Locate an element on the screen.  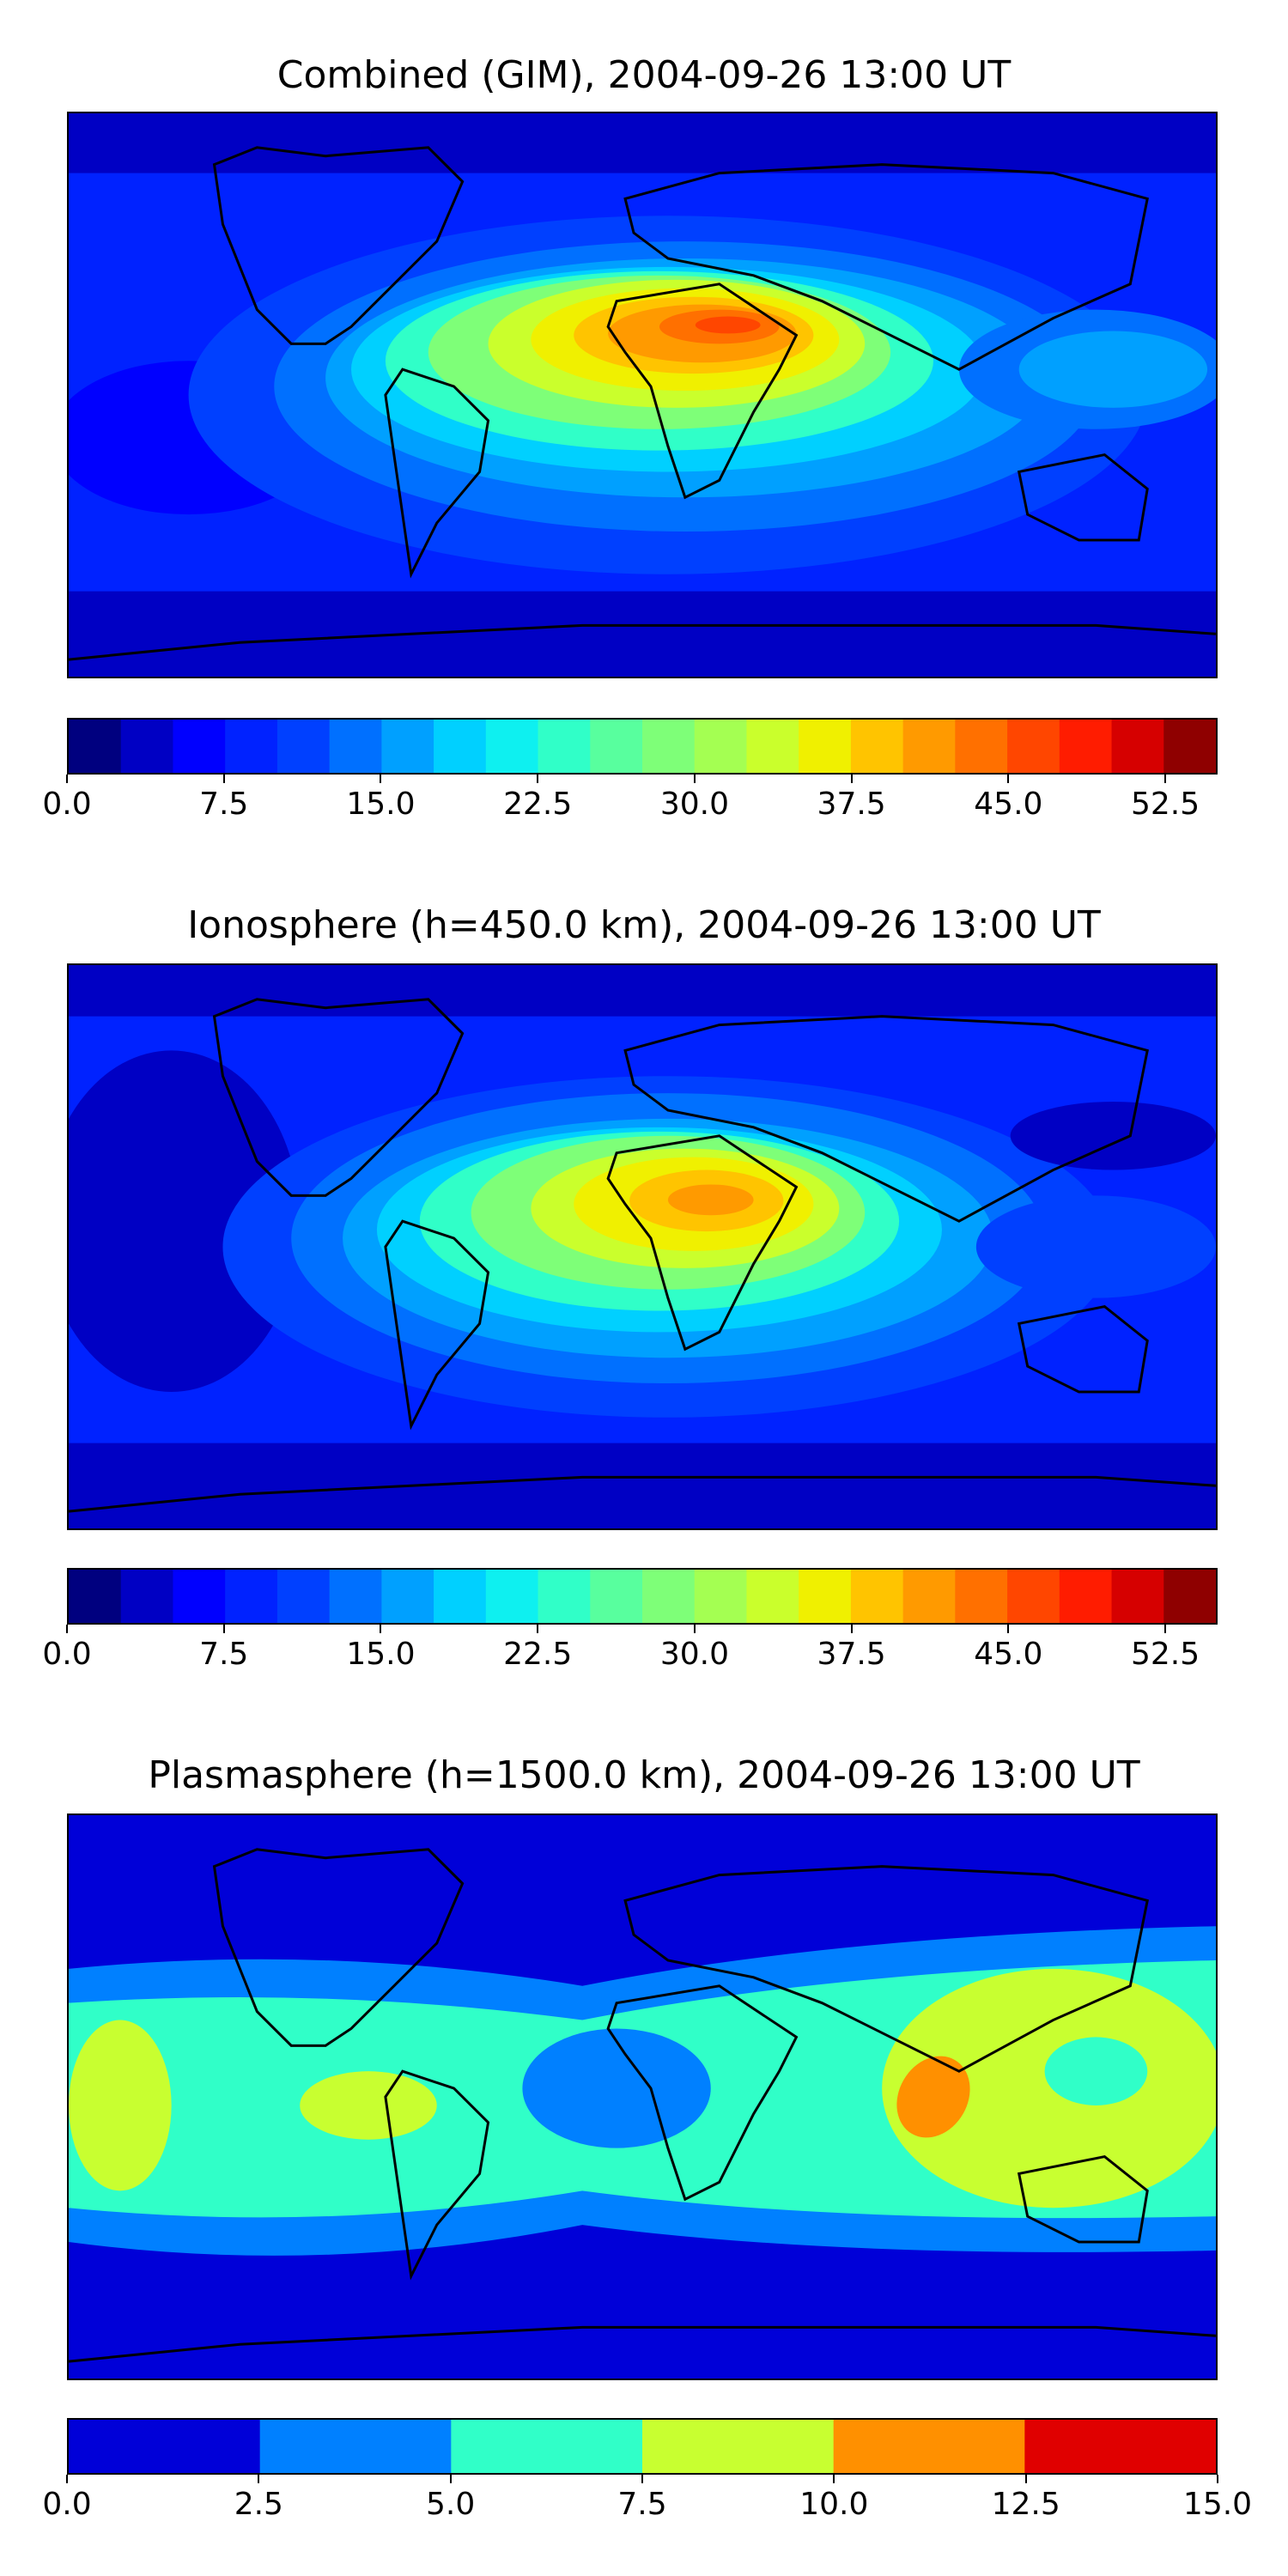
colorbar-combined is located at coordinates (642, 746).